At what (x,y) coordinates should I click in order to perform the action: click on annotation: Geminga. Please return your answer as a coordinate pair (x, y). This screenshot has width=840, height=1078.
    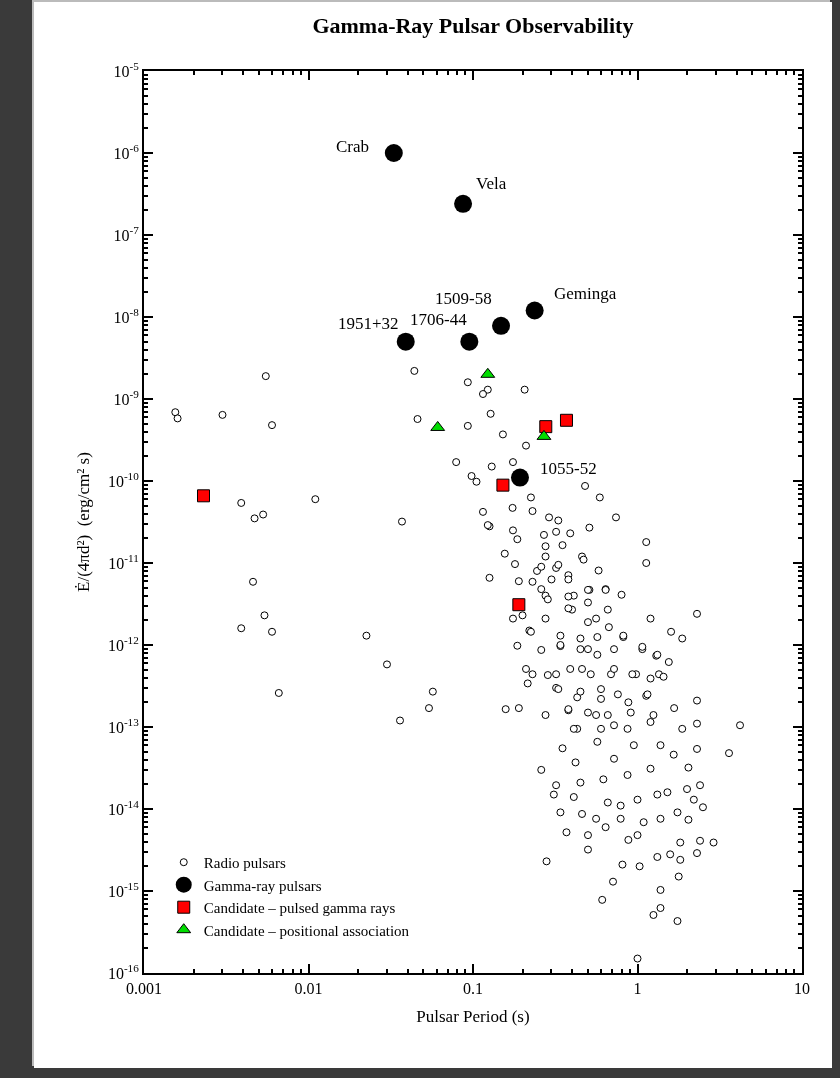
    Looking at the image, I should click on (585, 293).